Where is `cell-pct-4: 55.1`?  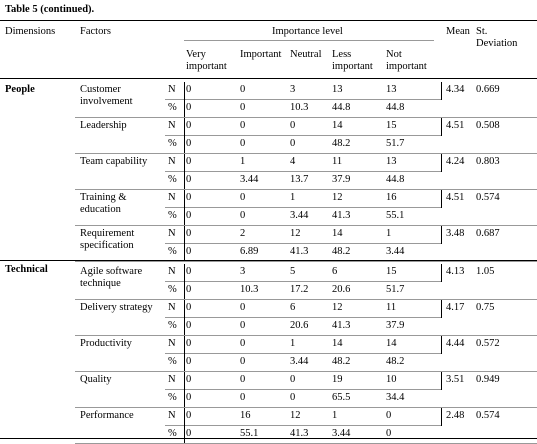 cell-pct-4: 55.1 is located at coordinates (395, 215).